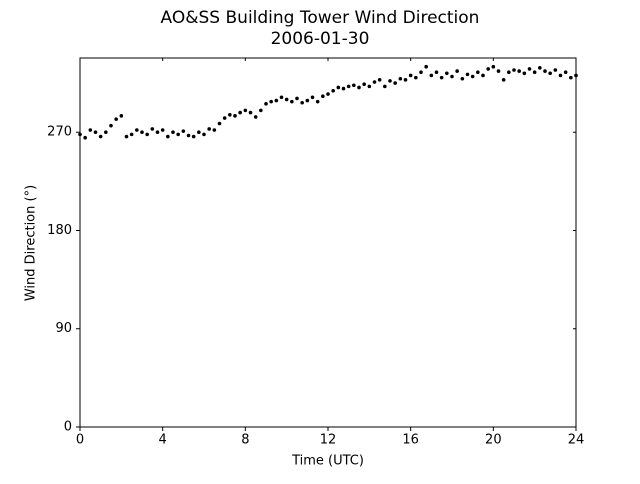 The image size is (640, 484). What do you see at coordinates (327, 461) in the screenshot?
I see `x-axis-label: Time (UTC)` at bounding box center [327, 461].